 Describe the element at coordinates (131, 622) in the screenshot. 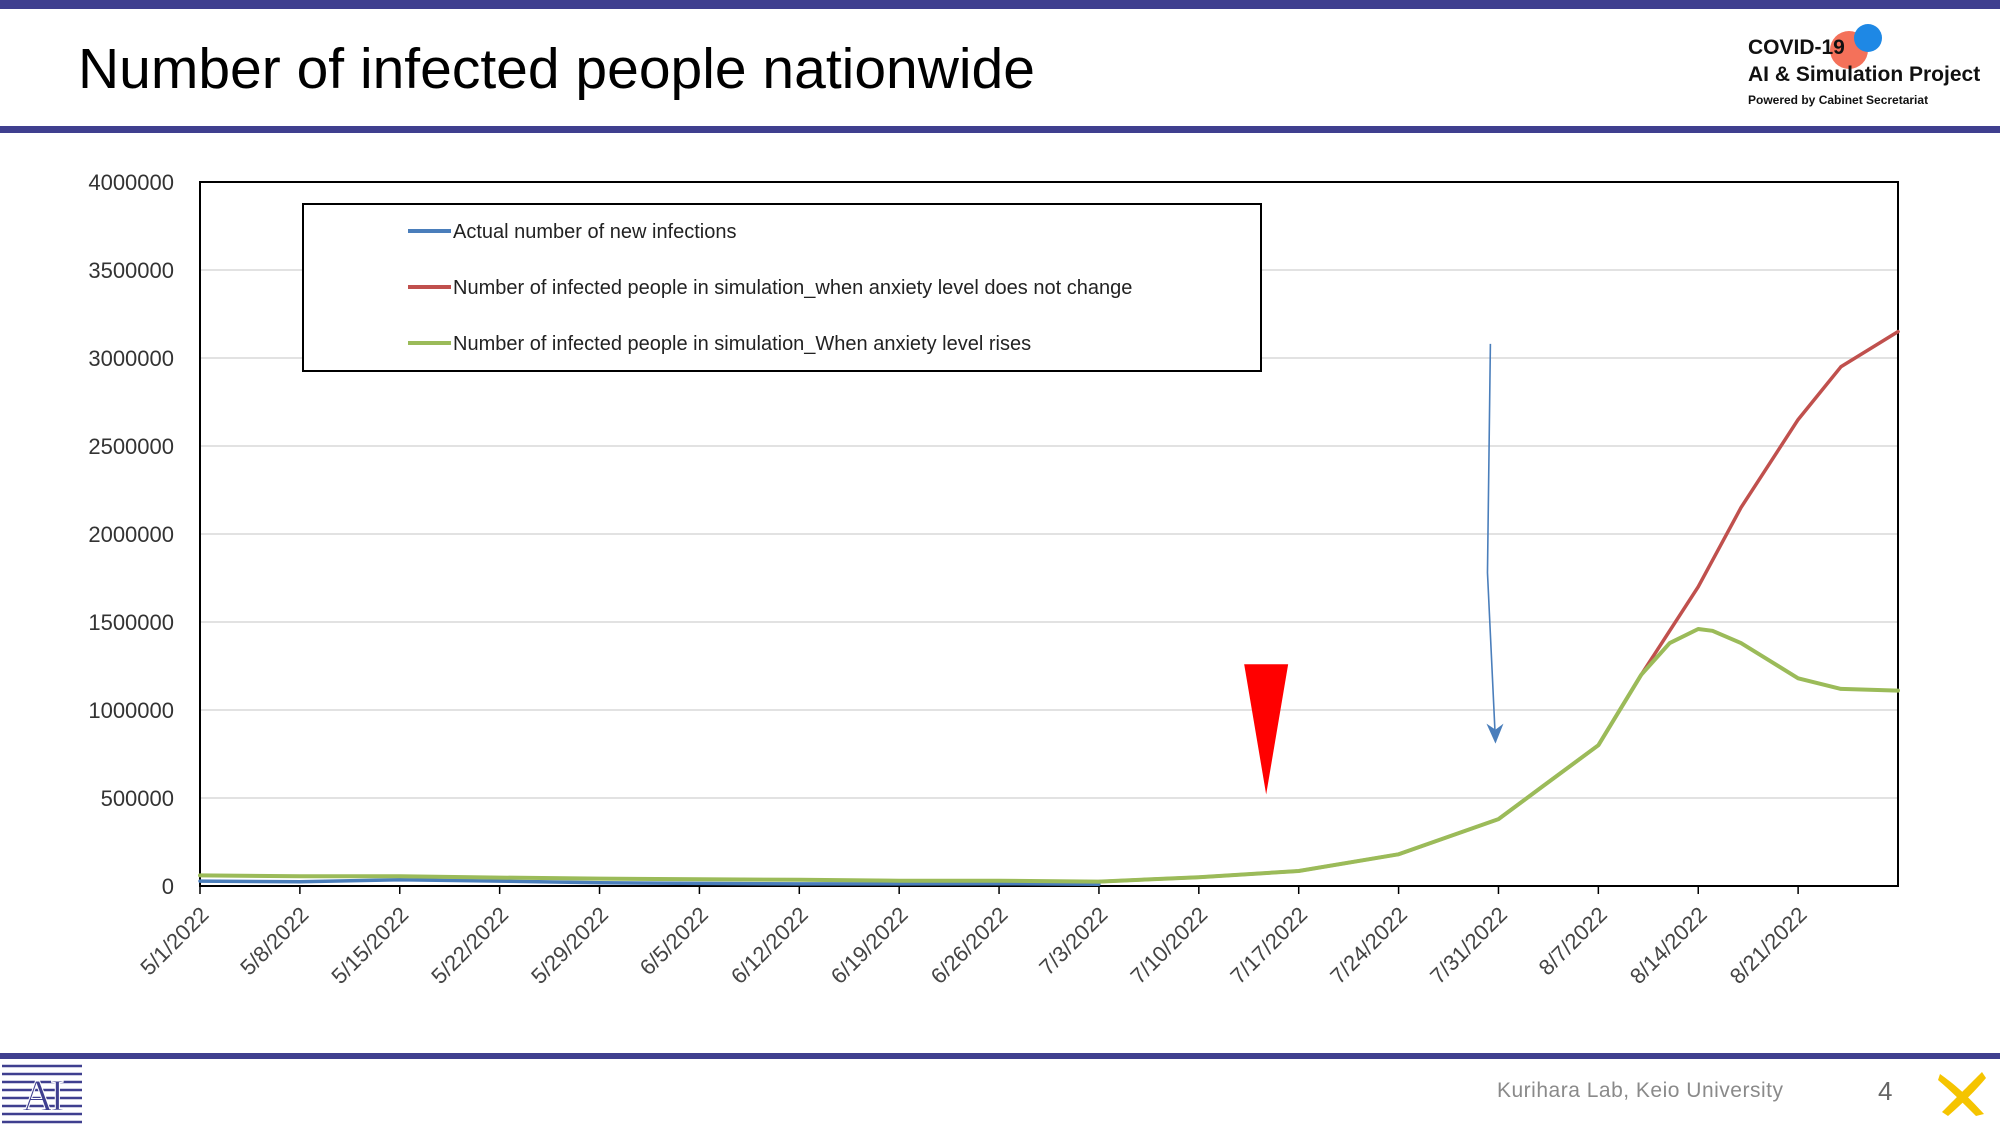

I see `y-tick-label: 1500000` at that location.